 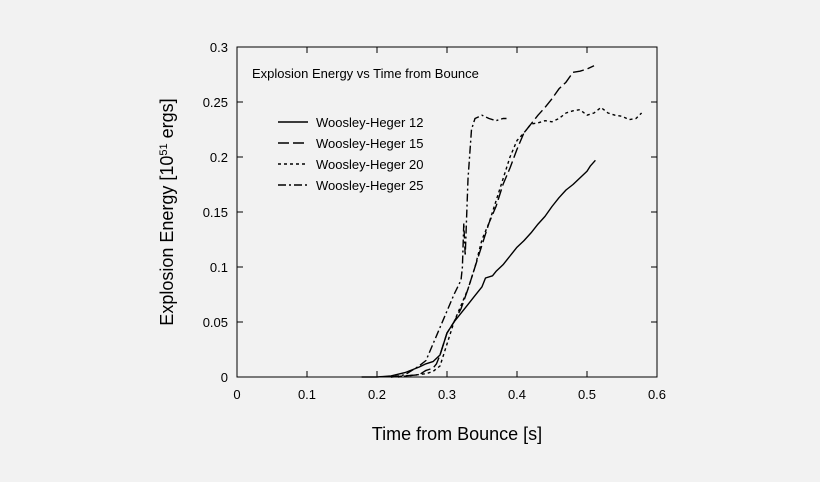 I want to click on y-tick-label: 0.05, so click(x=215, y=322).